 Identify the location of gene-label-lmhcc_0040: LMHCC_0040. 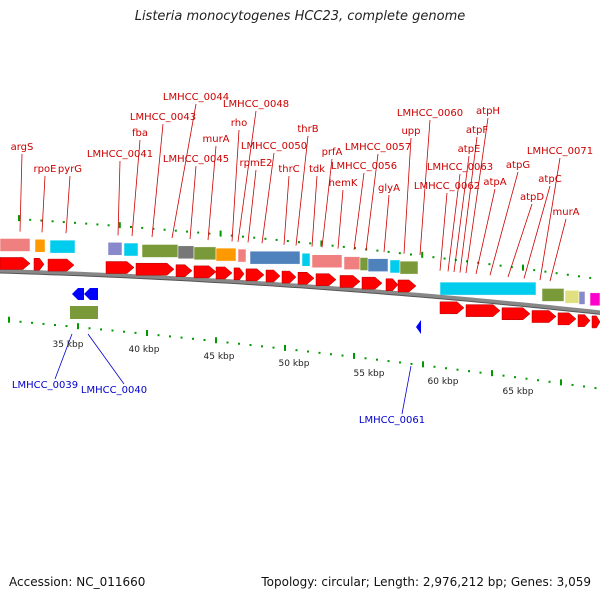
(114, 390).